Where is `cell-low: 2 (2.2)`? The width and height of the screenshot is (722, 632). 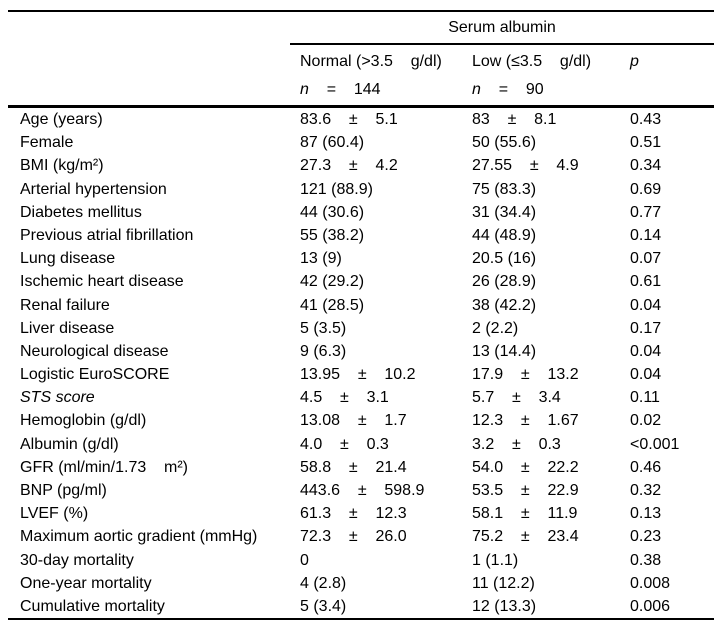 cell-low: 2 (2.2) is located at coordinates (495, 328).